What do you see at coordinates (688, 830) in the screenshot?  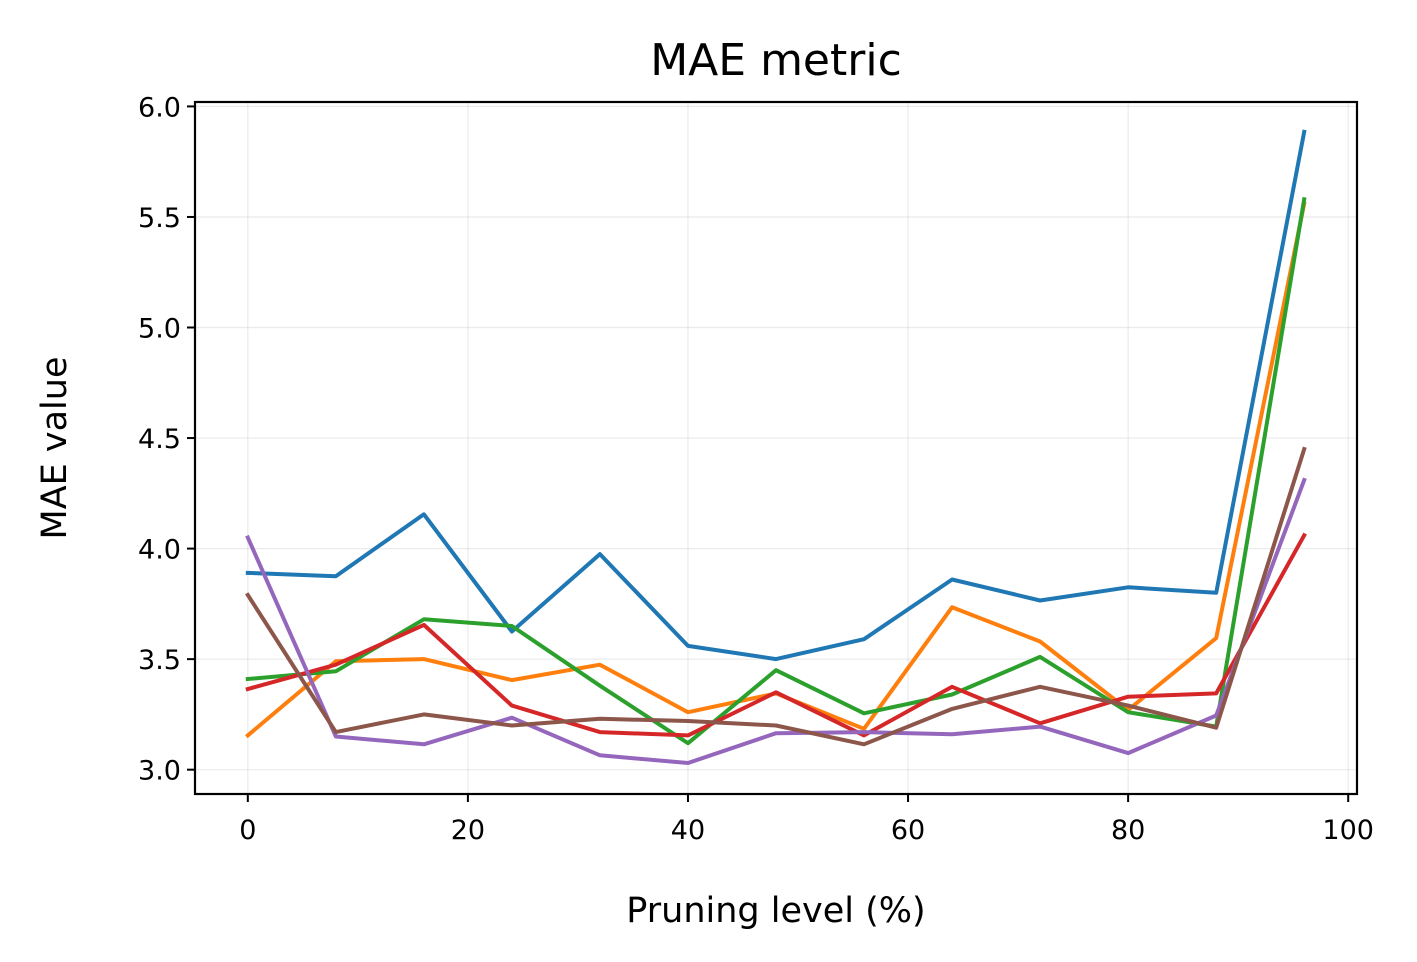 I see `x-tick-label: 40` at bounding box center [688, 830].